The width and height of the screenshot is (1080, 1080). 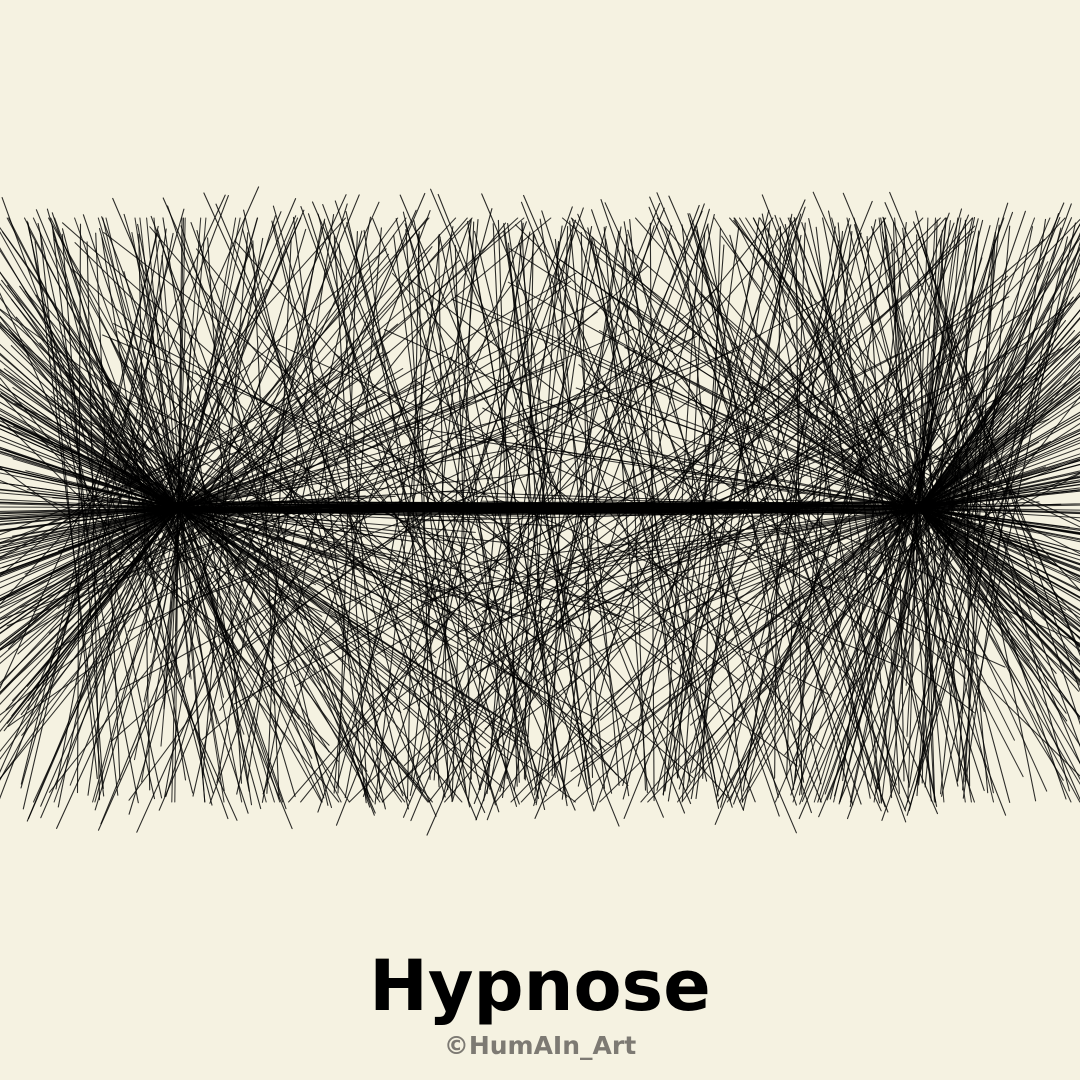 What do you see at coordinates (540, 1045) in the screenshot?
I see `artist-credit: ©HumAIn_Art` at bounding box center [540, 1045].